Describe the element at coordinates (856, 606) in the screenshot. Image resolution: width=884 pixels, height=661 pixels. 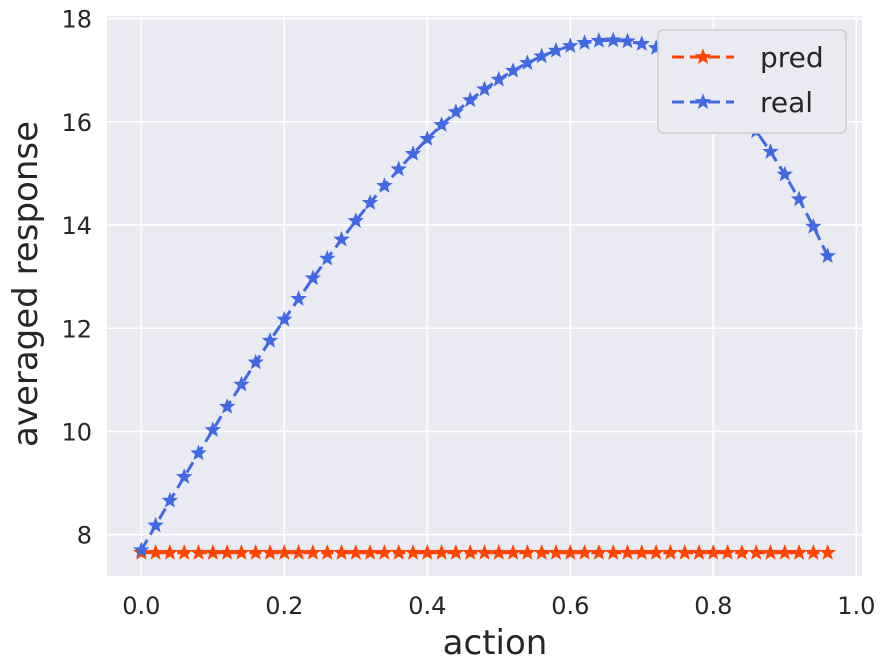
I see `x-tick-label: 1.0` at that location.